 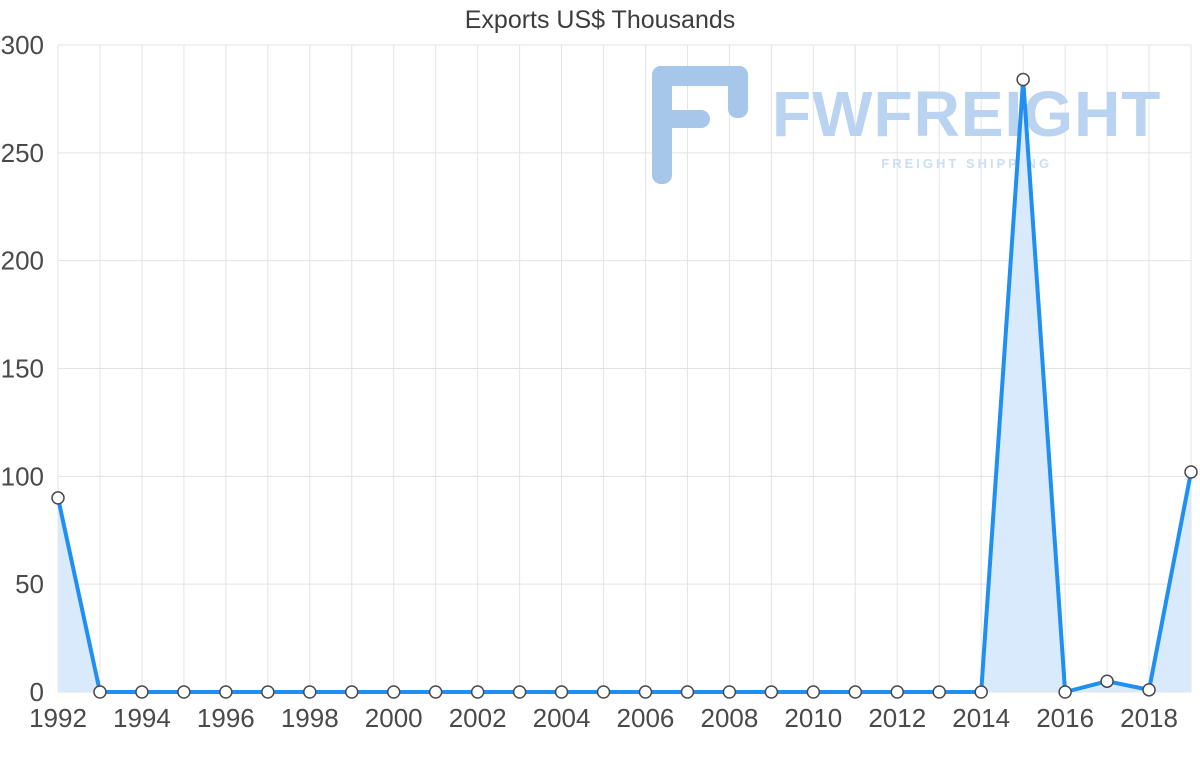 What do you see at coordinates (226, 718) in the screenshot?
I see `x-tick-label: 1996` at bounding box center [226, 718].